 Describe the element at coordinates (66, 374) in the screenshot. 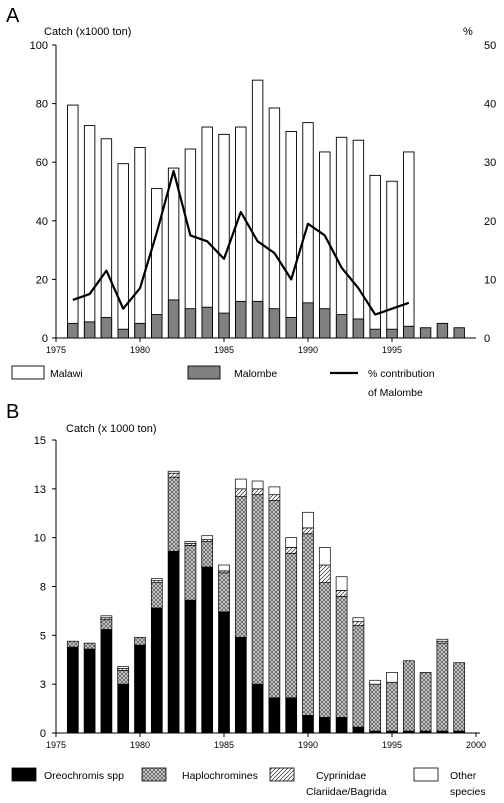

I see `legend-malawi-label: Malawi` at that location.